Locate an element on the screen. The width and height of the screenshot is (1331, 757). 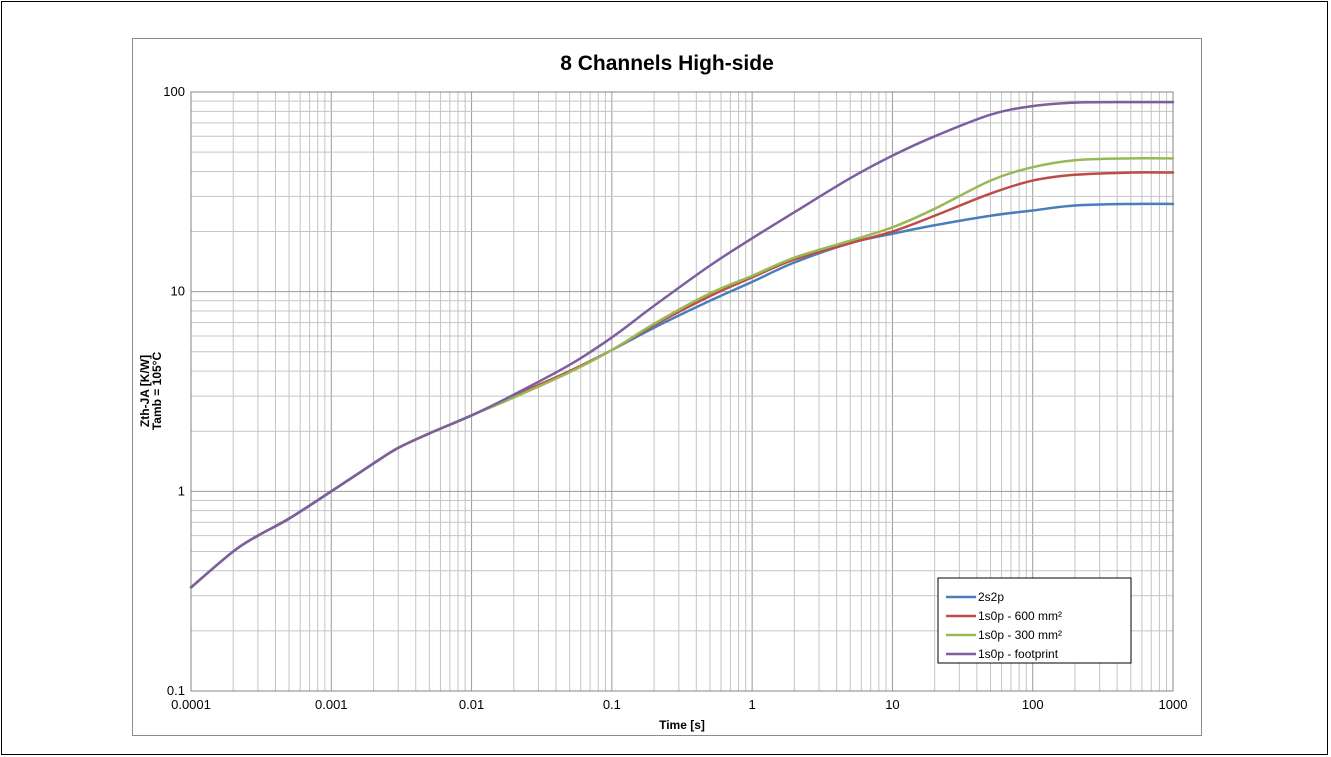
x-tick-label: 0.01 is located at coordinates (471, 704).